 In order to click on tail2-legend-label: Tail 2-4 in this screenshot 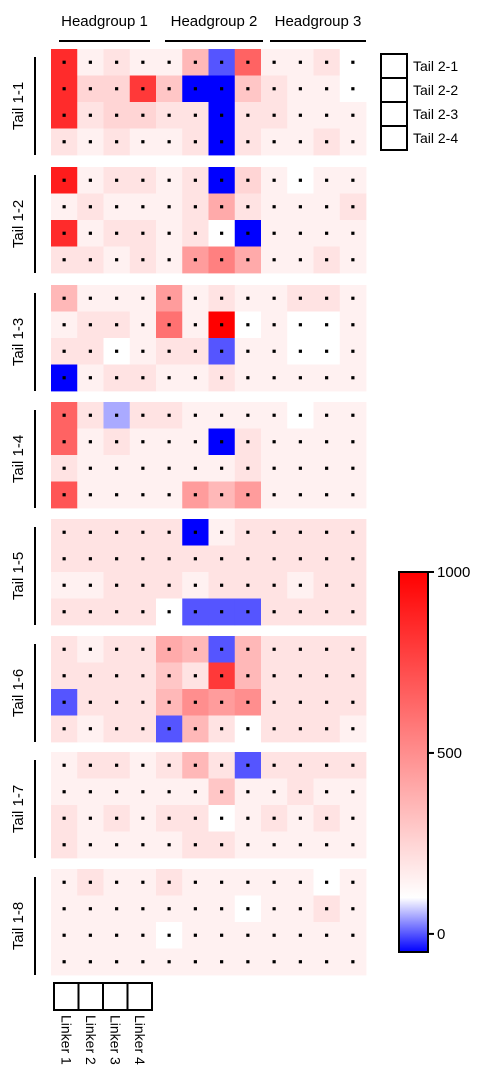, I will do `click(435, 138)`.